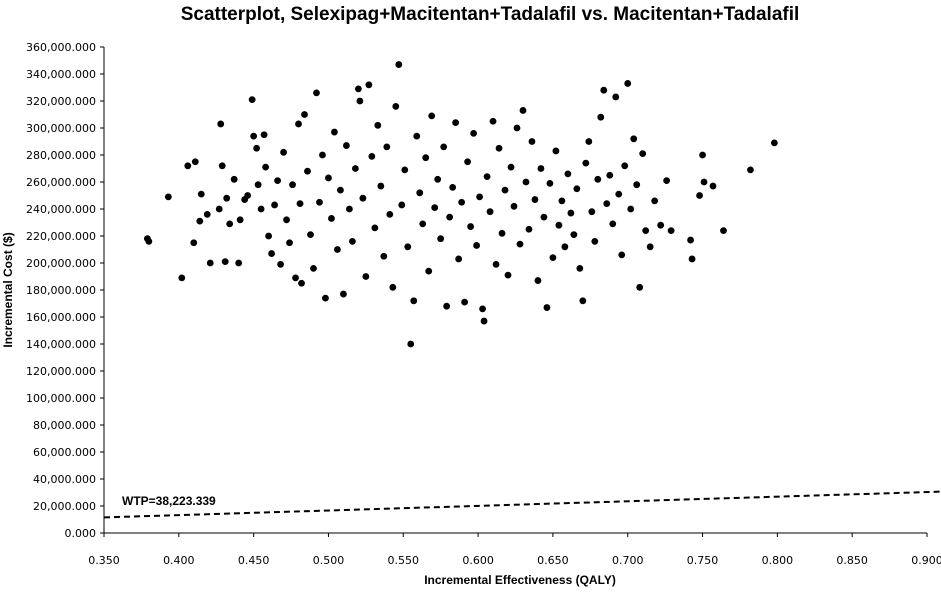 Image resolution: width=941 pixels, height=592 pixels. What do you see at coordinates (254, 560) in the screenshot?
I see `x-tick-label: 0.450` at bounding box center [254, 560].